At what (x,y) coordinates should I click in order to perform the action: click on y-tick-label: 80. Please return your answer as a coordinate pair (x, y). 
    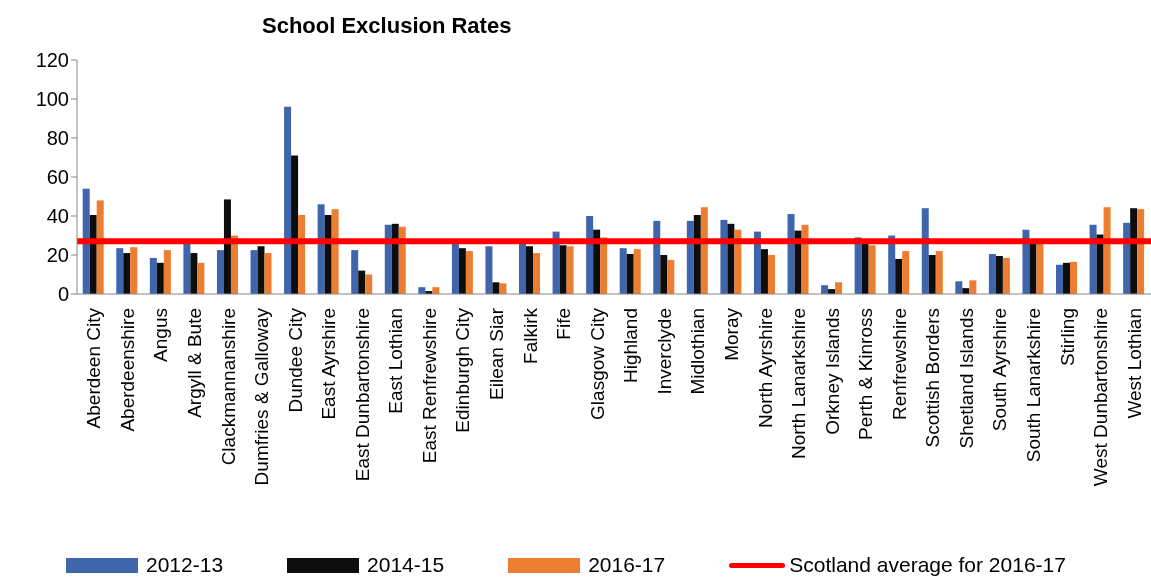
    Looking at the image, I should click on (57, 138).